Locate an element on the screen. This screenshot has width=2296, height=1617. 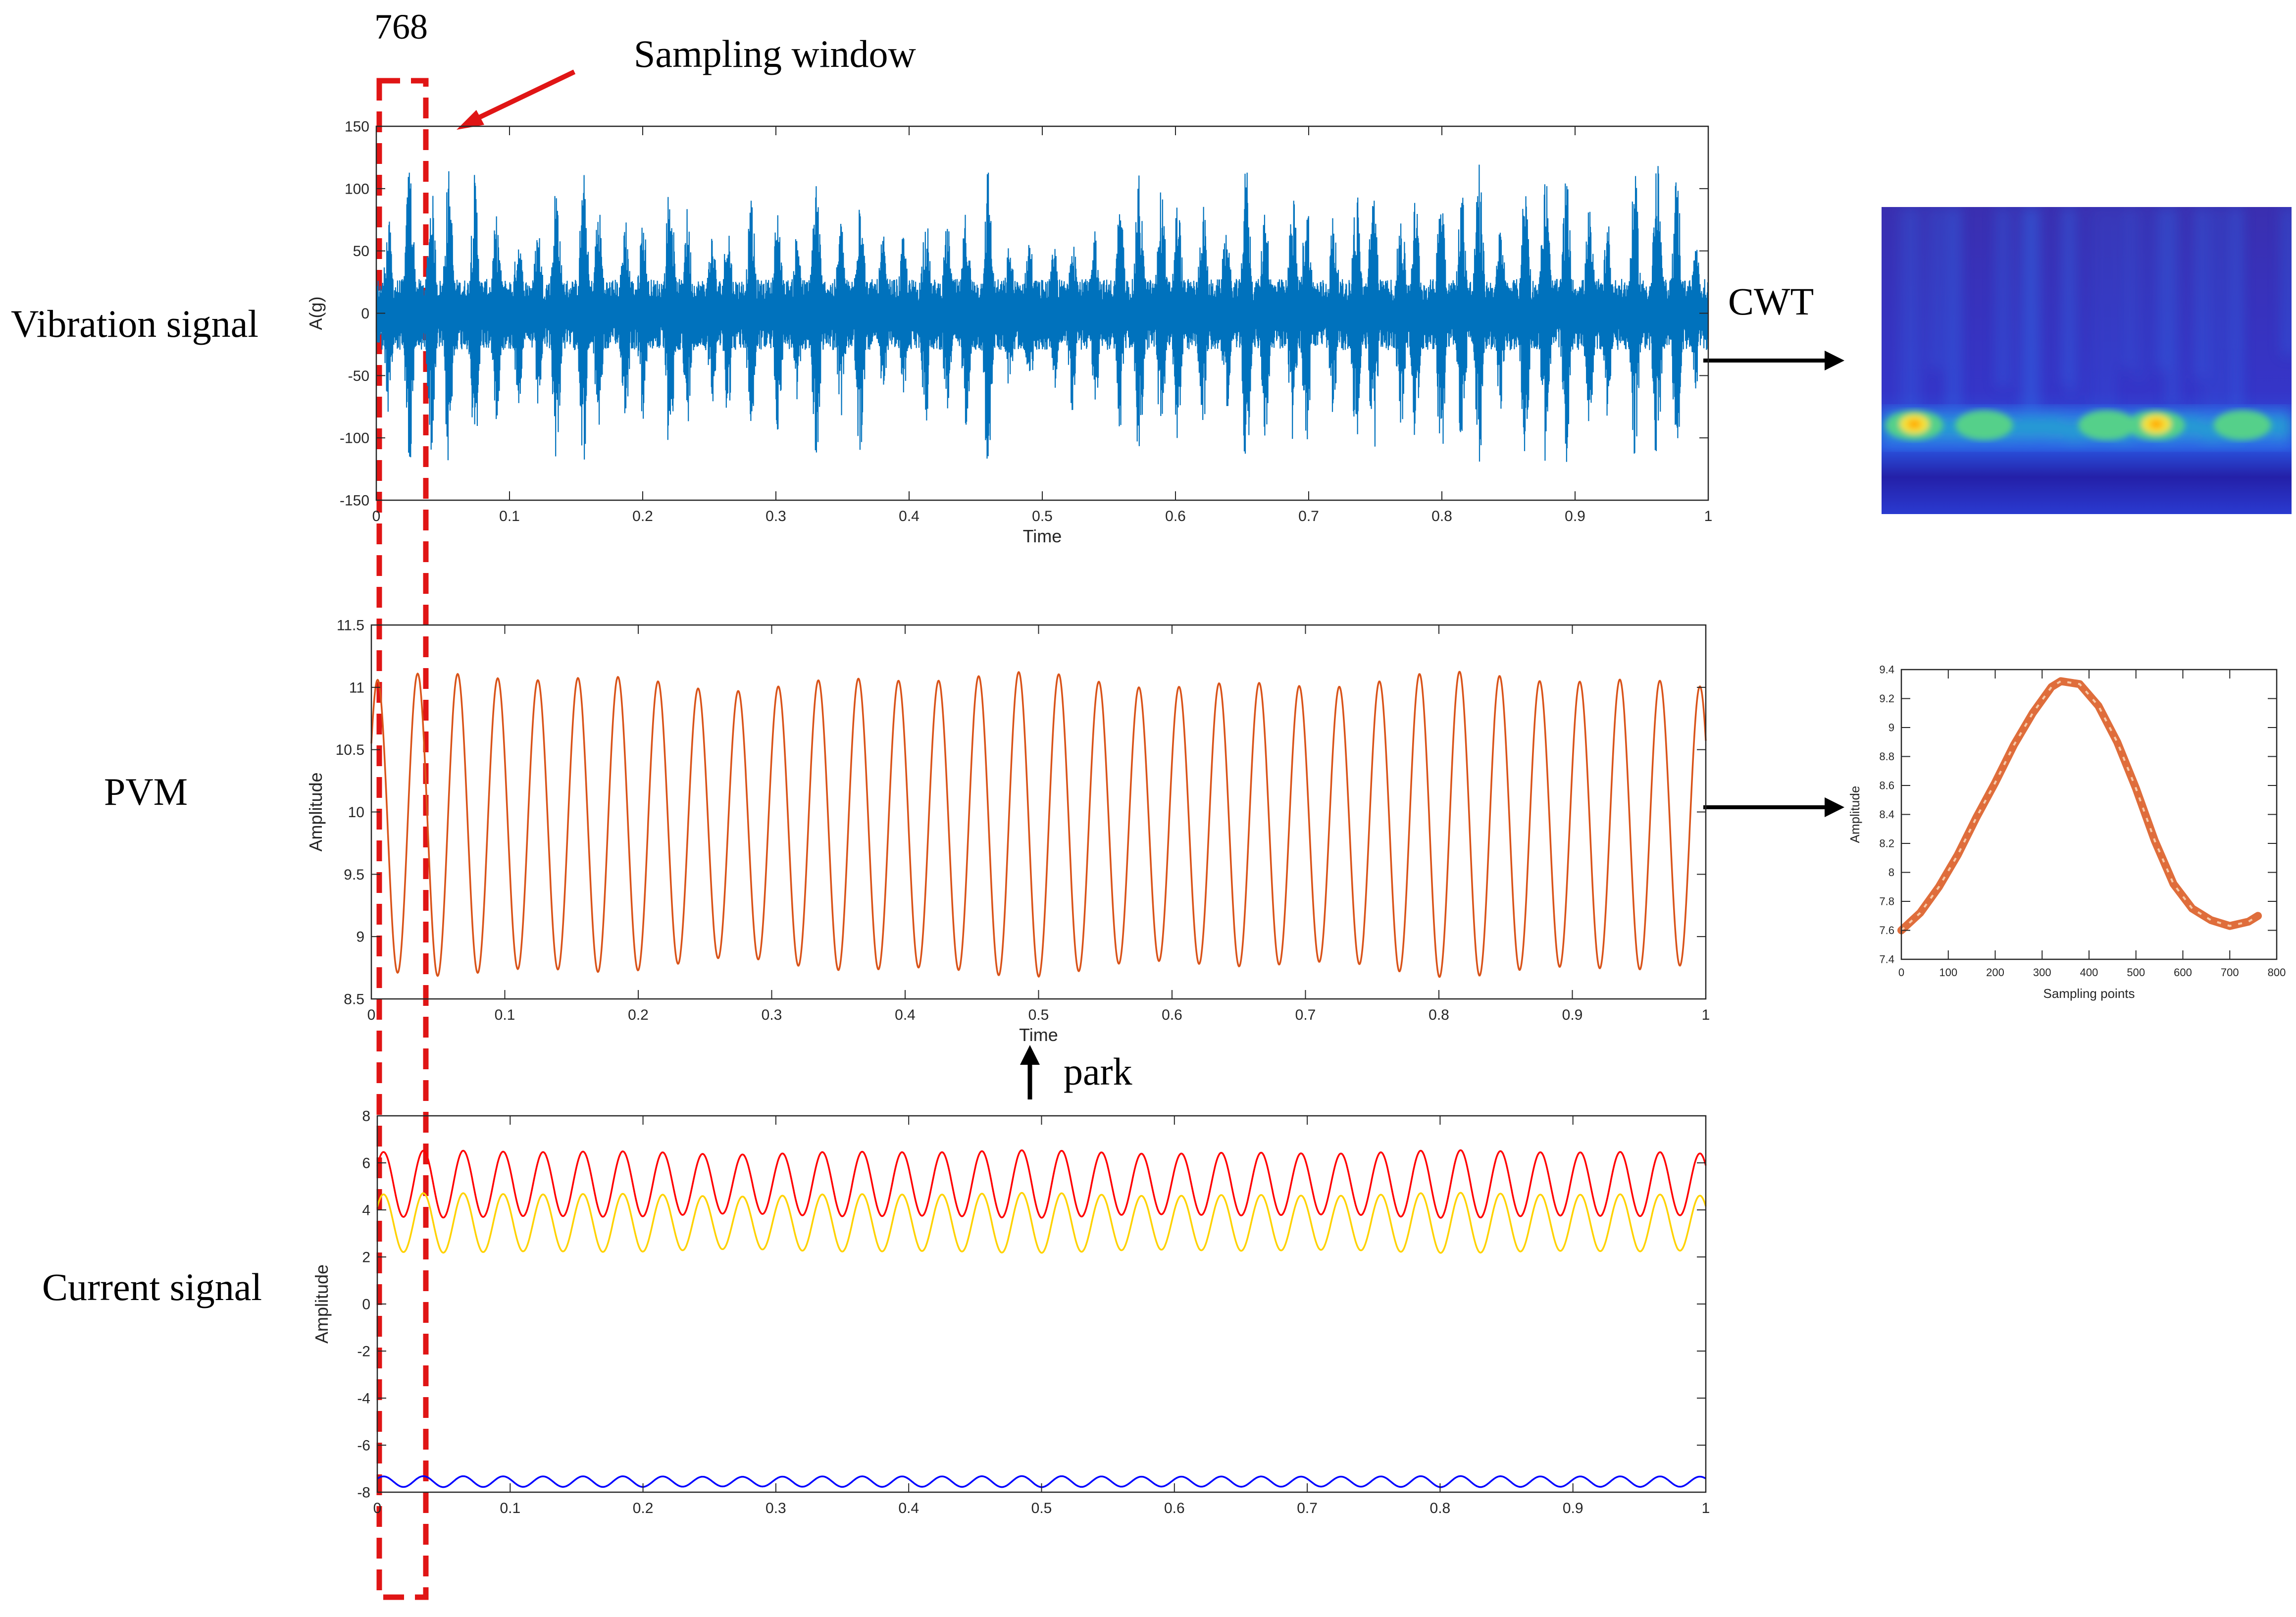
cwt-scalogram is located at coordinates (2087, 360).